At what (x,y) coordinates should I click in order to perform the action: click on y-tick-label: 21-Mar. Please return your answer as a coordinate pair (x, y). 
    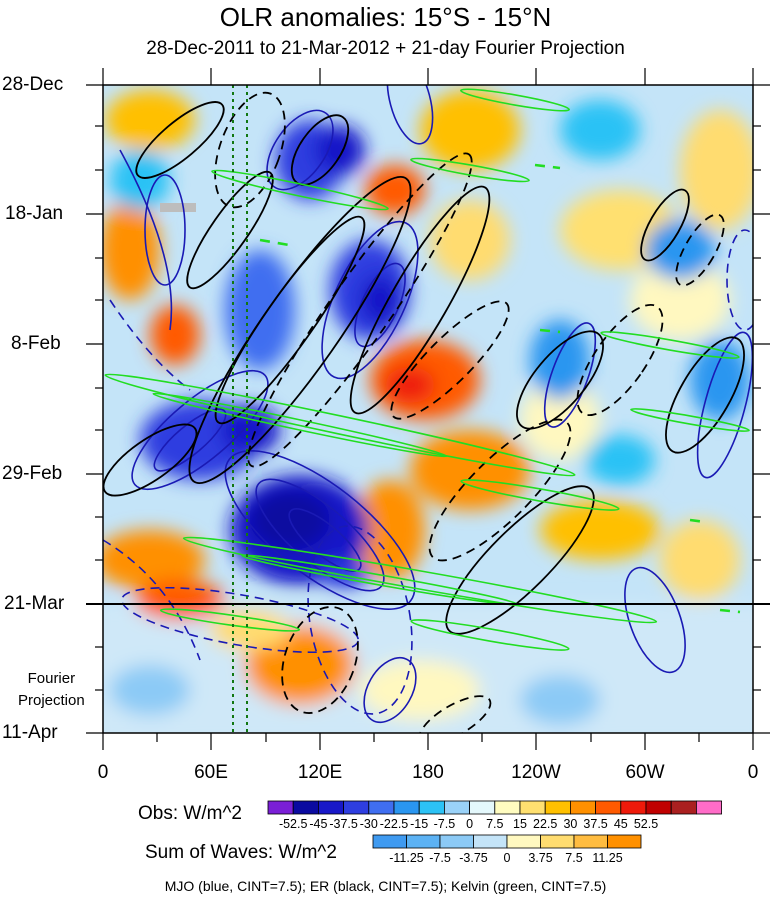
    Looking at the image, I should click on (34, 603).